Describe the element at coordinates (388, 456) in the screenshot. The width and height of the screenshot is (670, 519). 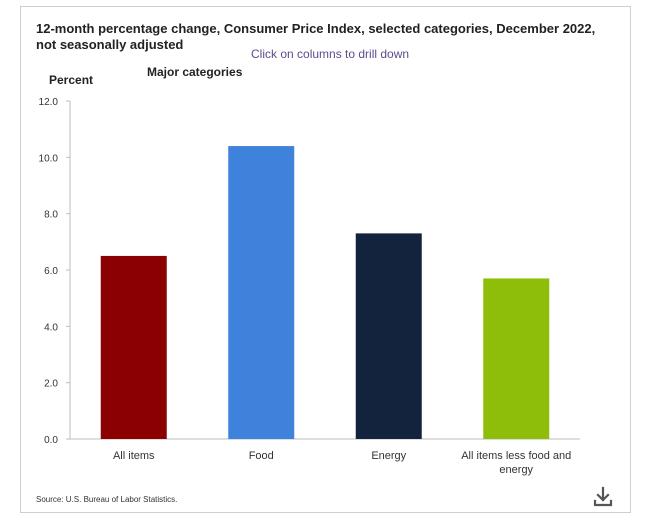
I see `x-tick-label: Energy` at that location.